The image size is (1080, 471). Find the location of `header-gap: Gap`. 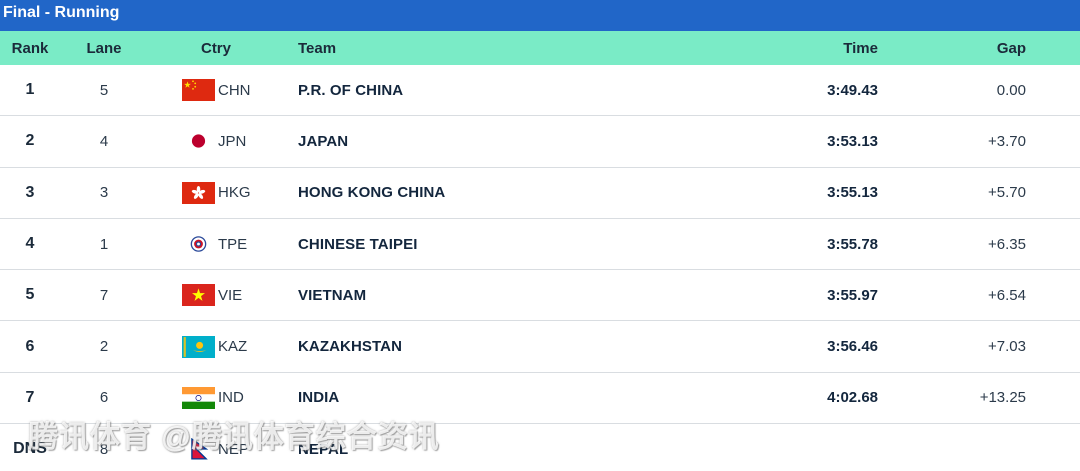

header-gap: Gap is located at coordinates (1011, 48).